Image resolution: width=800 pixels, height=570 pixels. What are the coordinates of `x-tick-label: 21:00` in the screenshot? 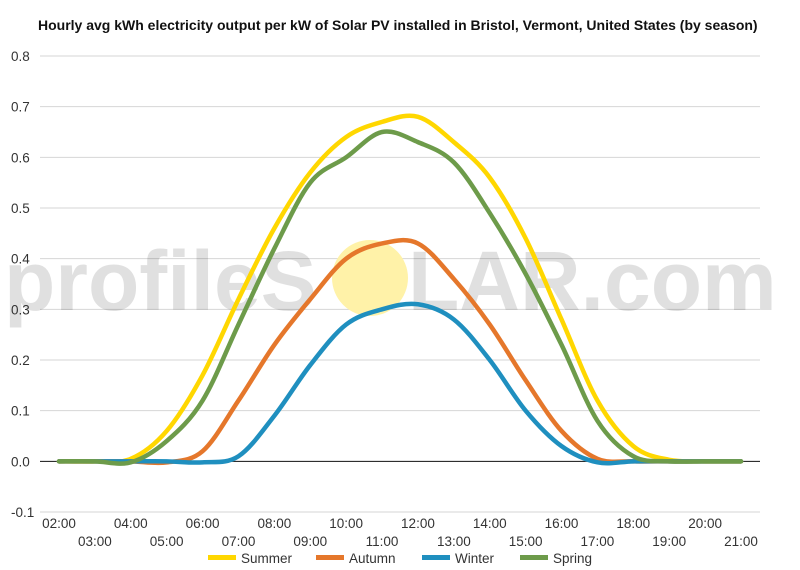 It's located at (741, 541).